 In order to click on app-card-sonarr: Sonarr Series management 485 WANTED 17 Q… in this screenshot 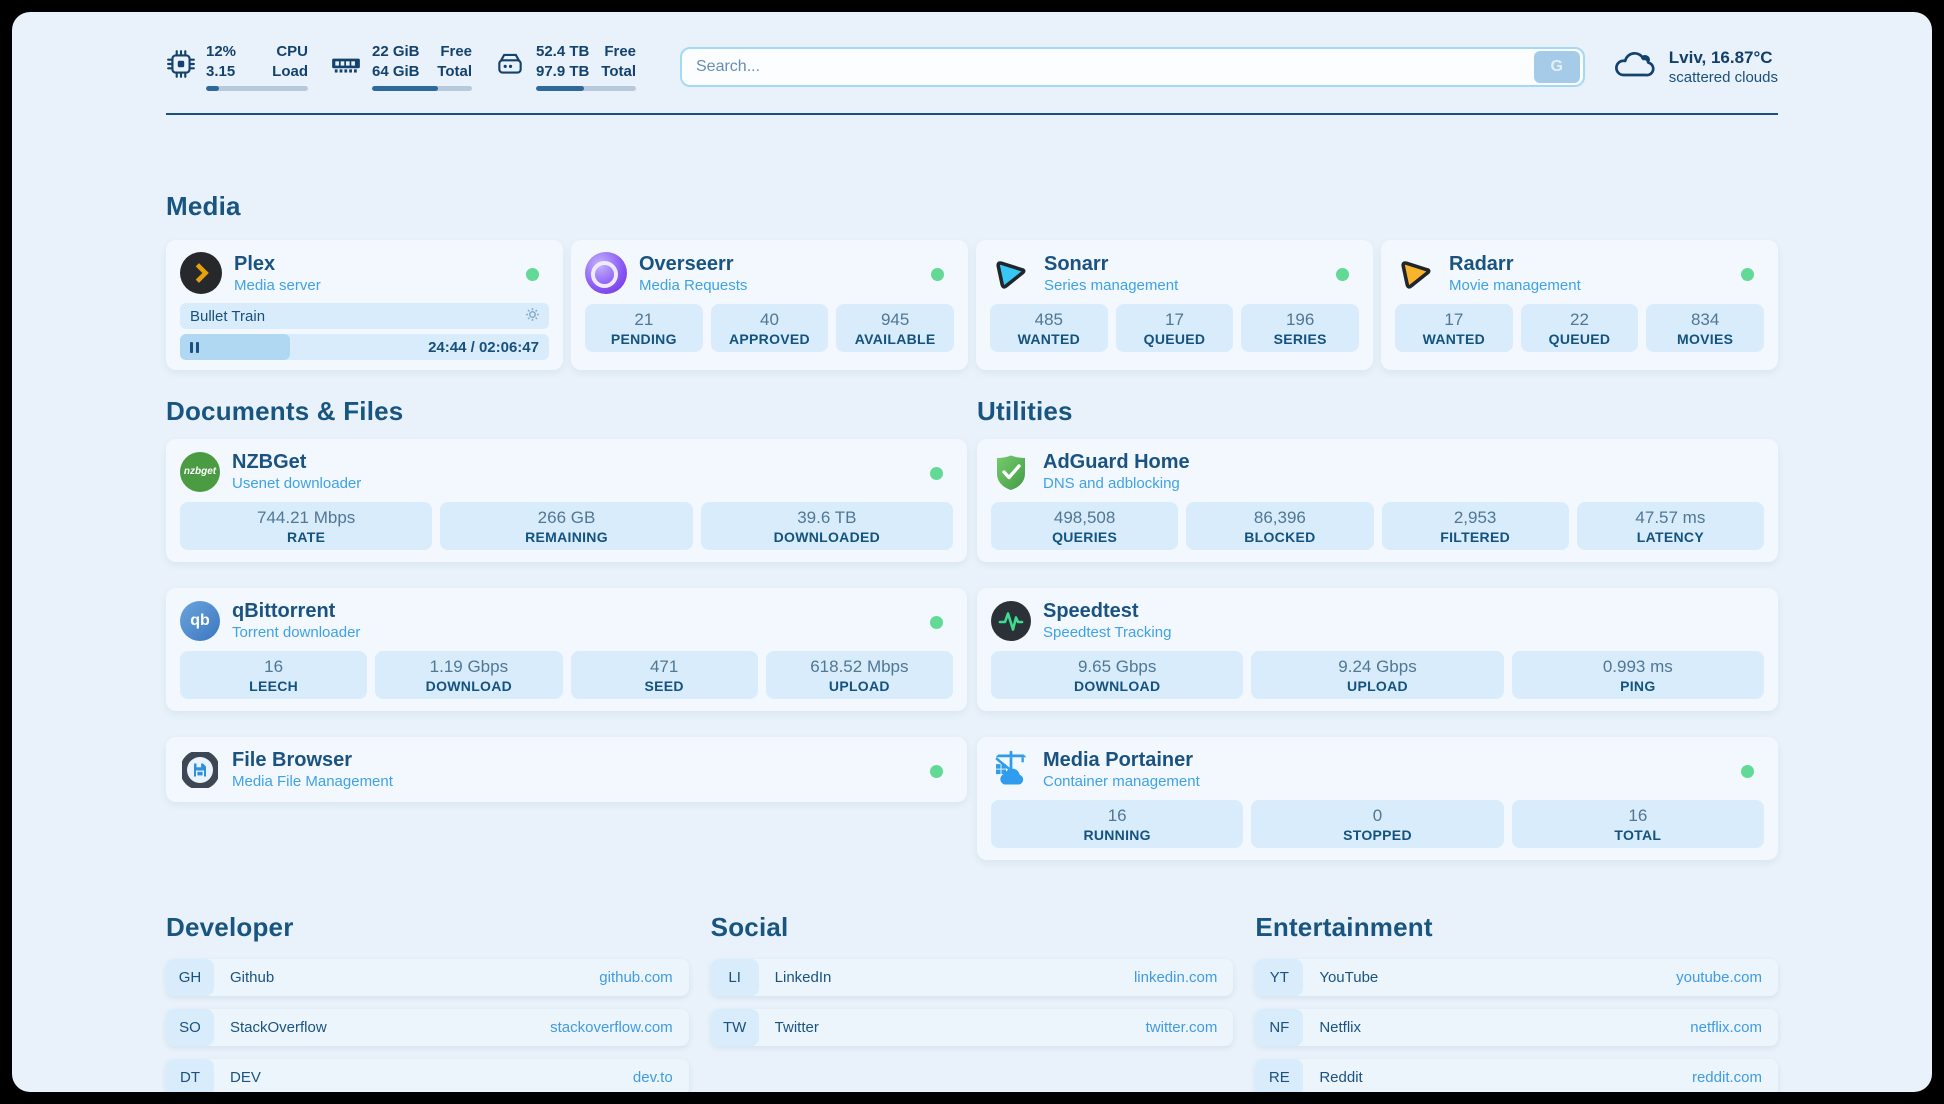, I will do `click(1174, 305)`.